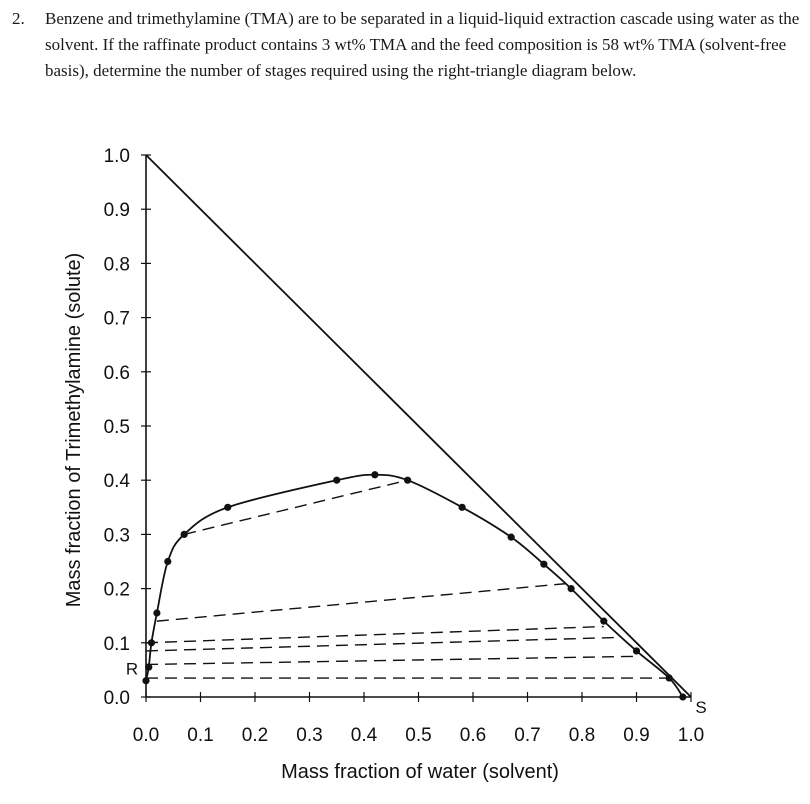 The width and height of the screenshot is (810, 804). I want to click on y-axis-ticks: 0.0 0.1 0.2 0.3 0.4 0.5 0.6 0.7 0.8 0.9 1.0, so click(127, 427).